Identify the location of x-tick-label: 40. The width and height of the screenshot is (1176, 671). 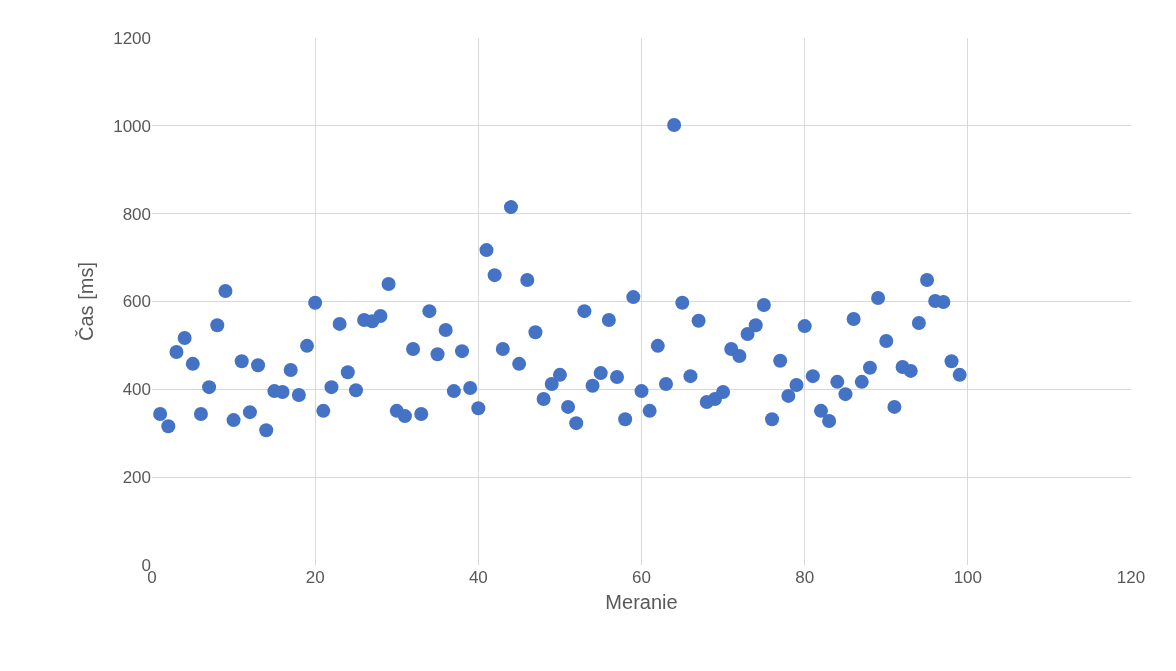
(478, 577).